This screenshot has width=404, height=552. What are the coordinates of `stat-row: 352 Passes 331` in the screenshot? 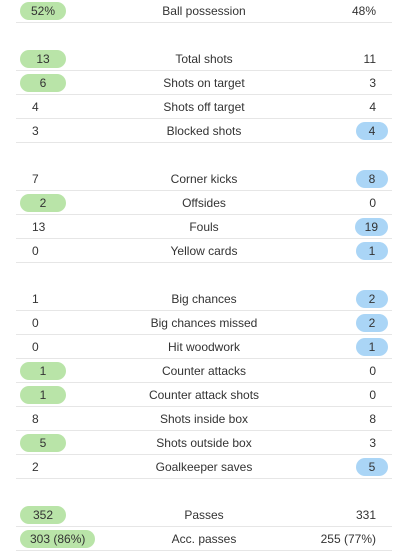 It's located at (204, 515).